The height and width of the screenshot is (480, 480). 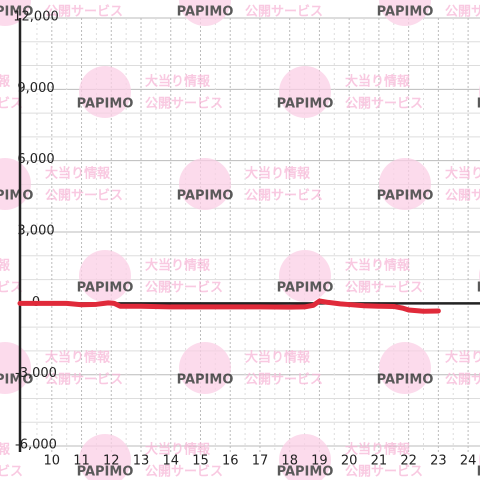 What do you see at coordinates (229, 306) in the screenshot?
I see `data-line` at bounding box center [229, 306].